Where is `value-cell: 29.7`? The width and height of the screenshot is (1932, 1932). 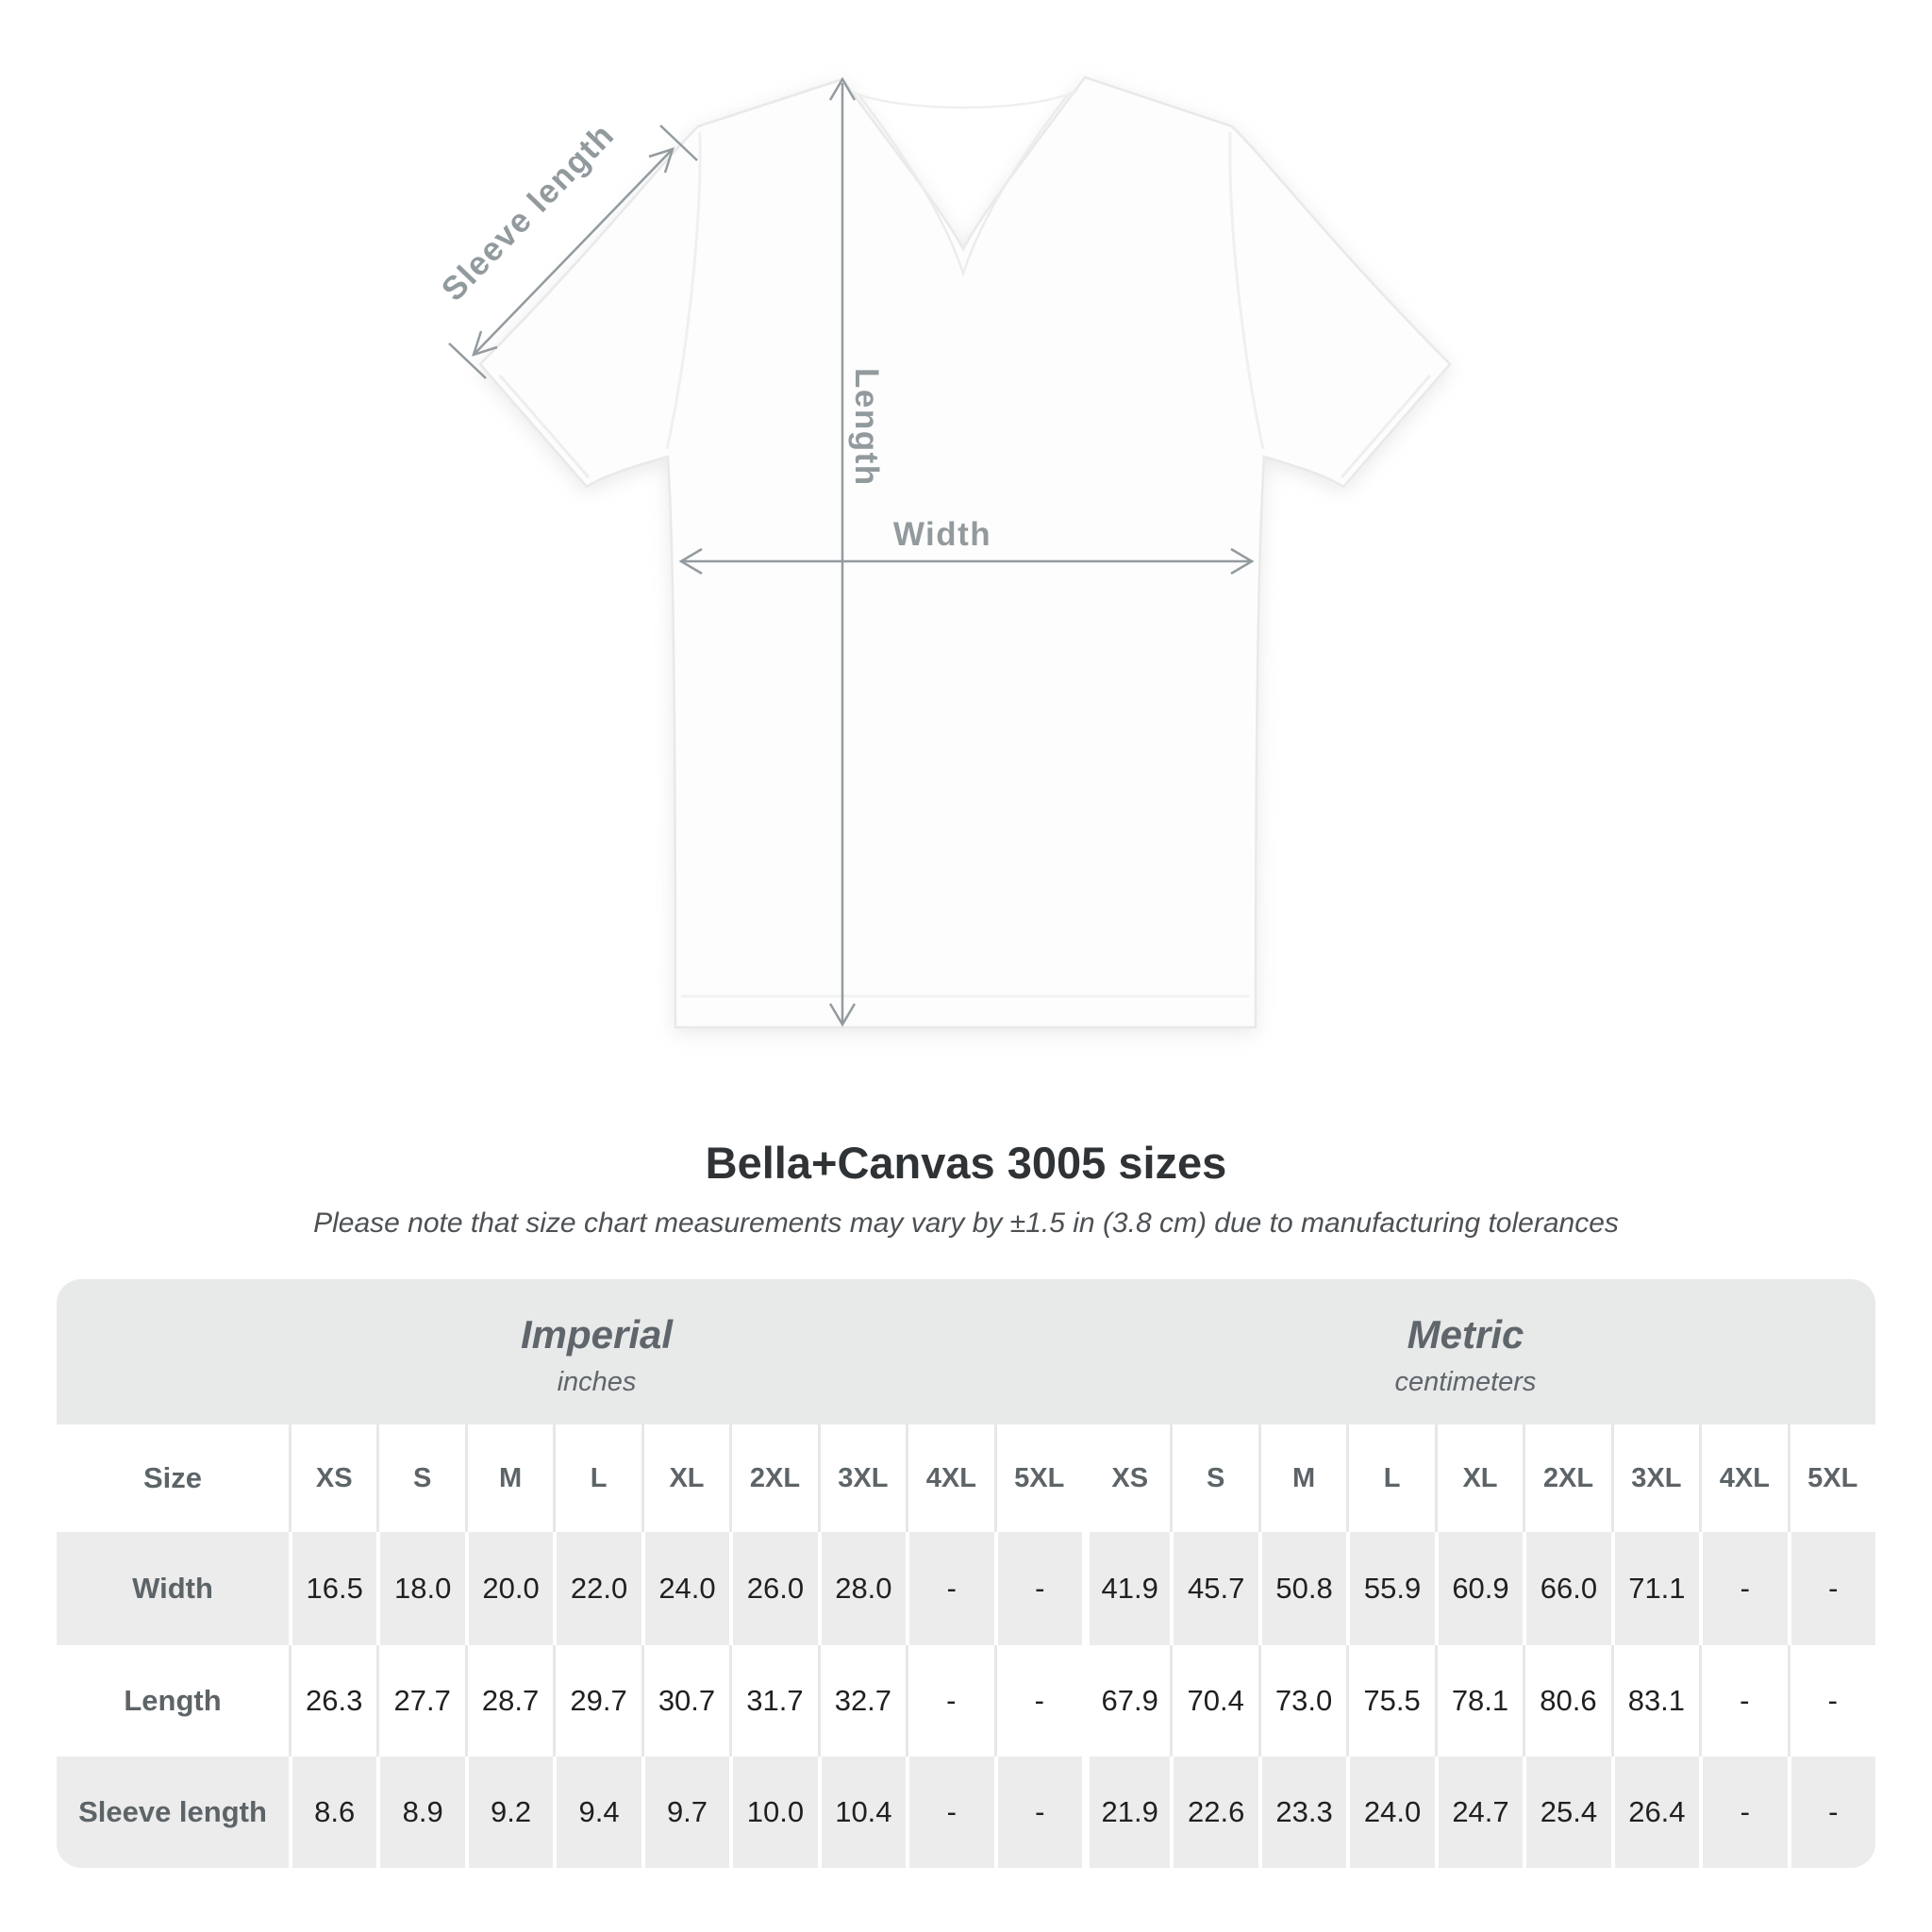 value-cell: 29.7 is located at coordinates (597, 1701).